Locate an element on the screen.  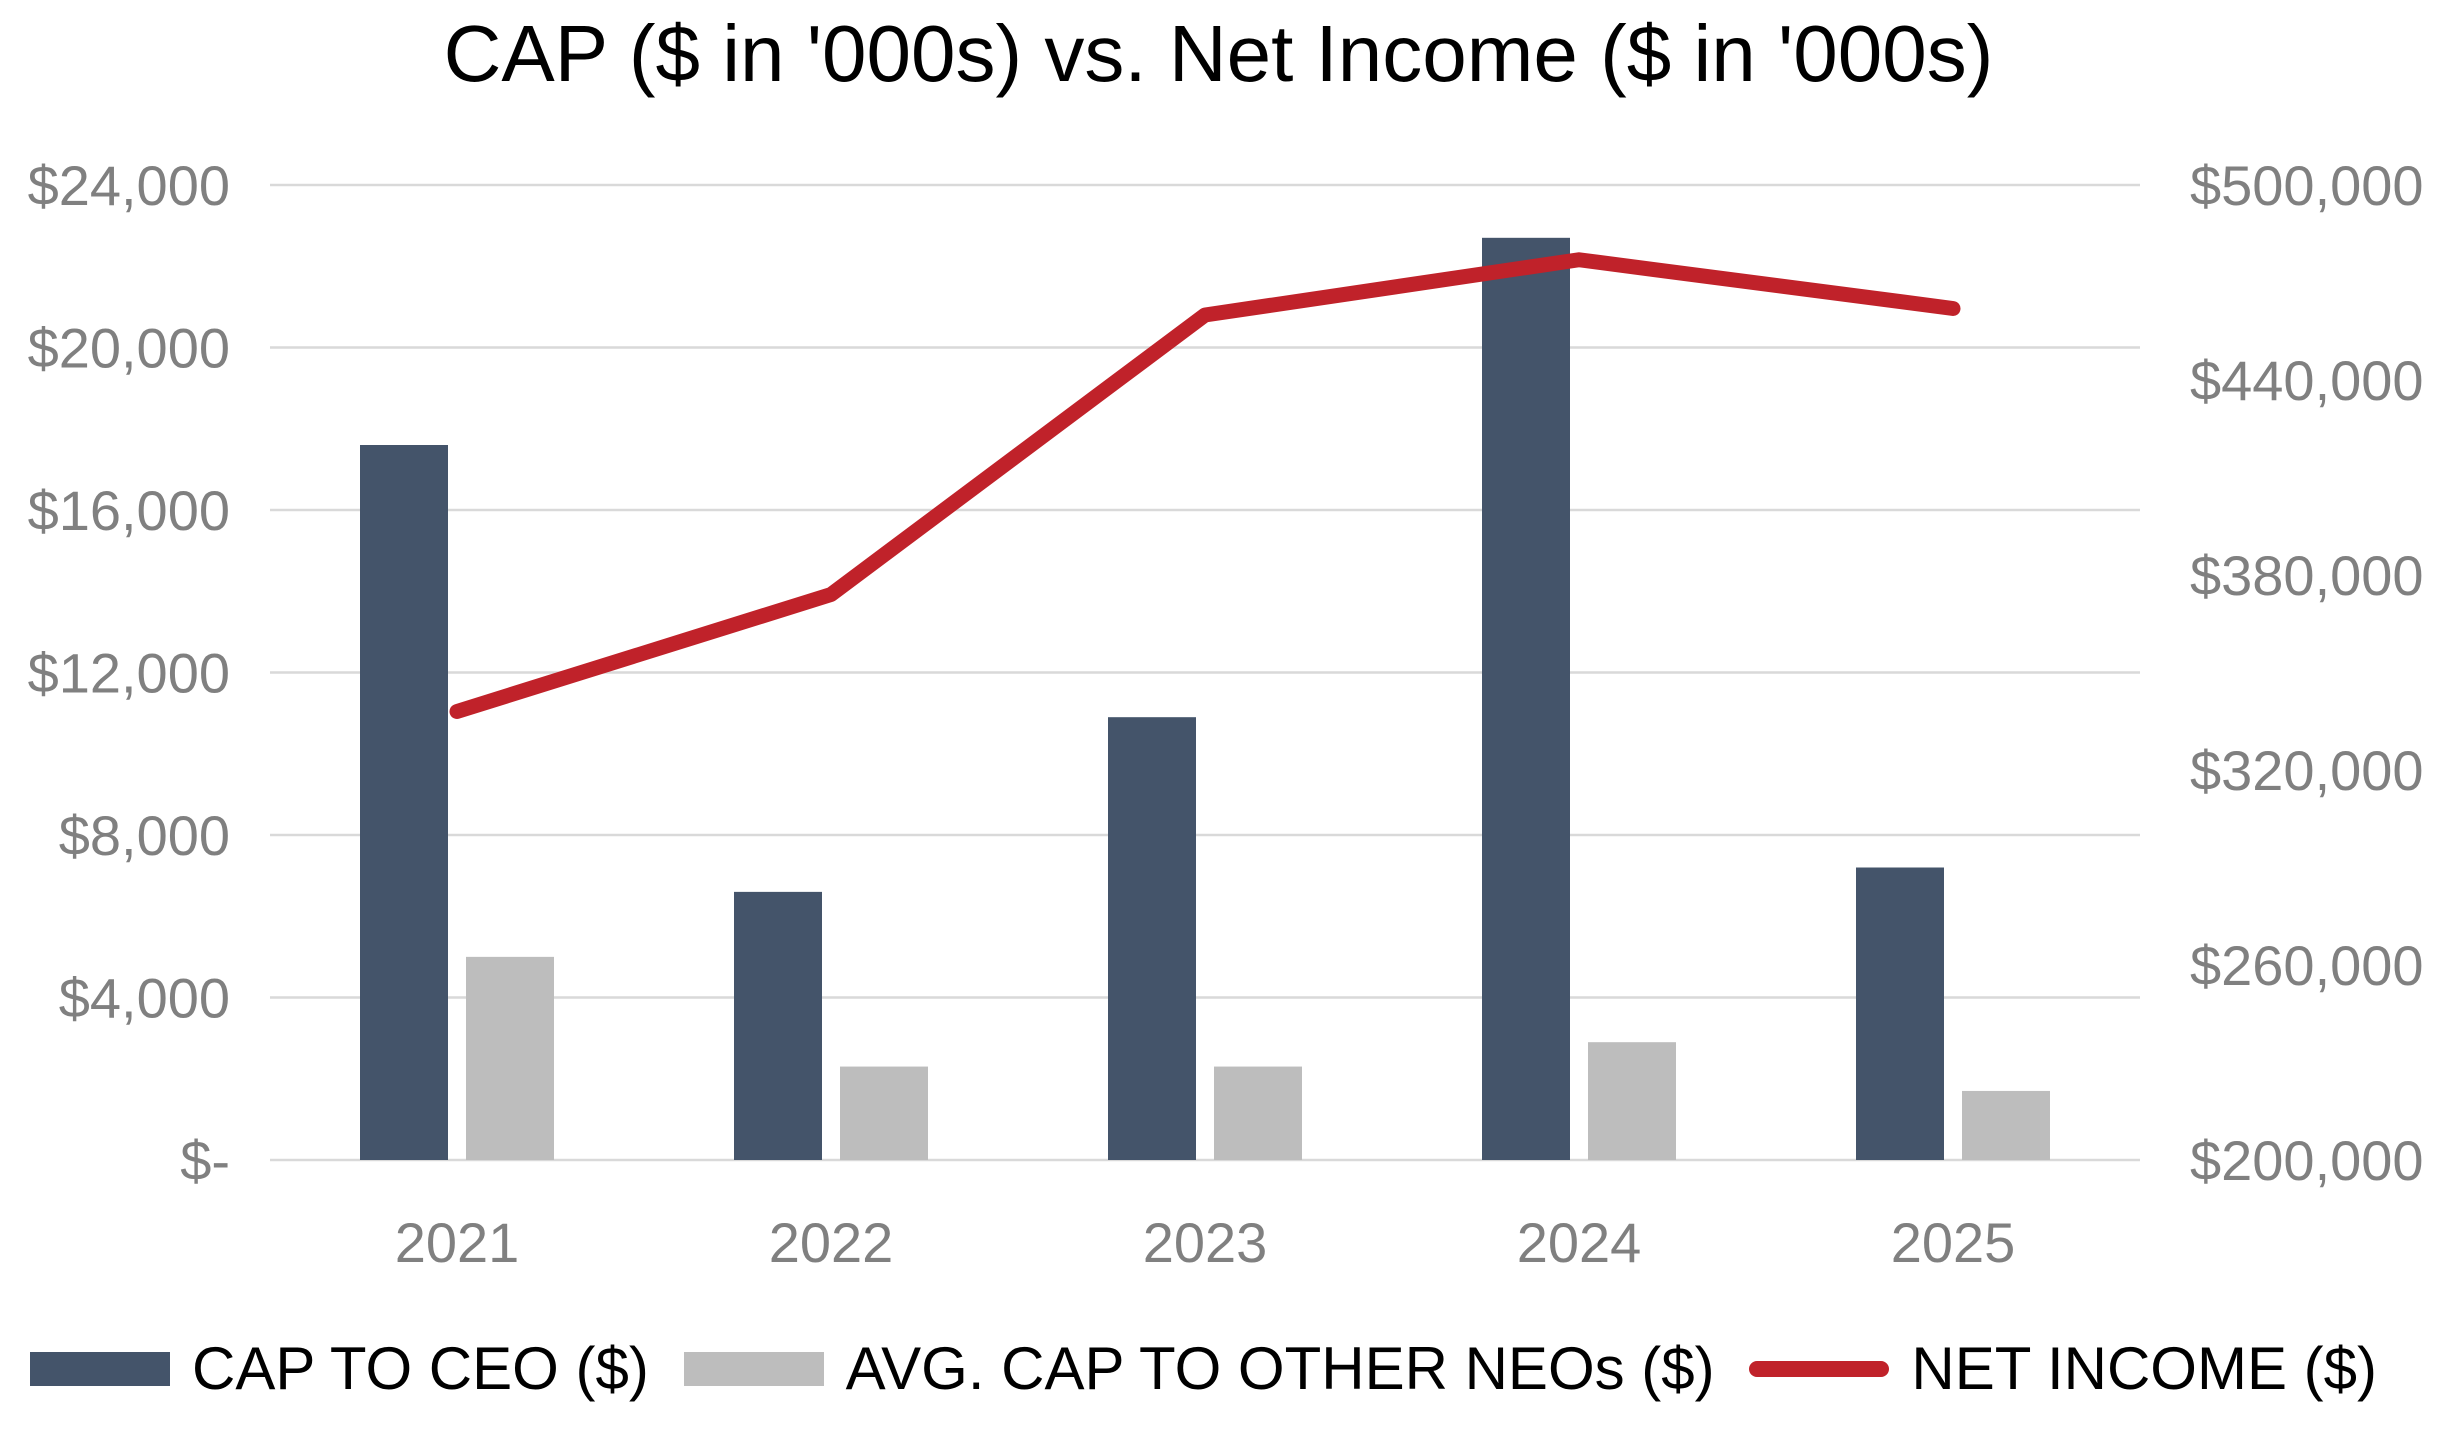
right-axis-tick-label: $440,000 is located at coordinates (2307, 380).